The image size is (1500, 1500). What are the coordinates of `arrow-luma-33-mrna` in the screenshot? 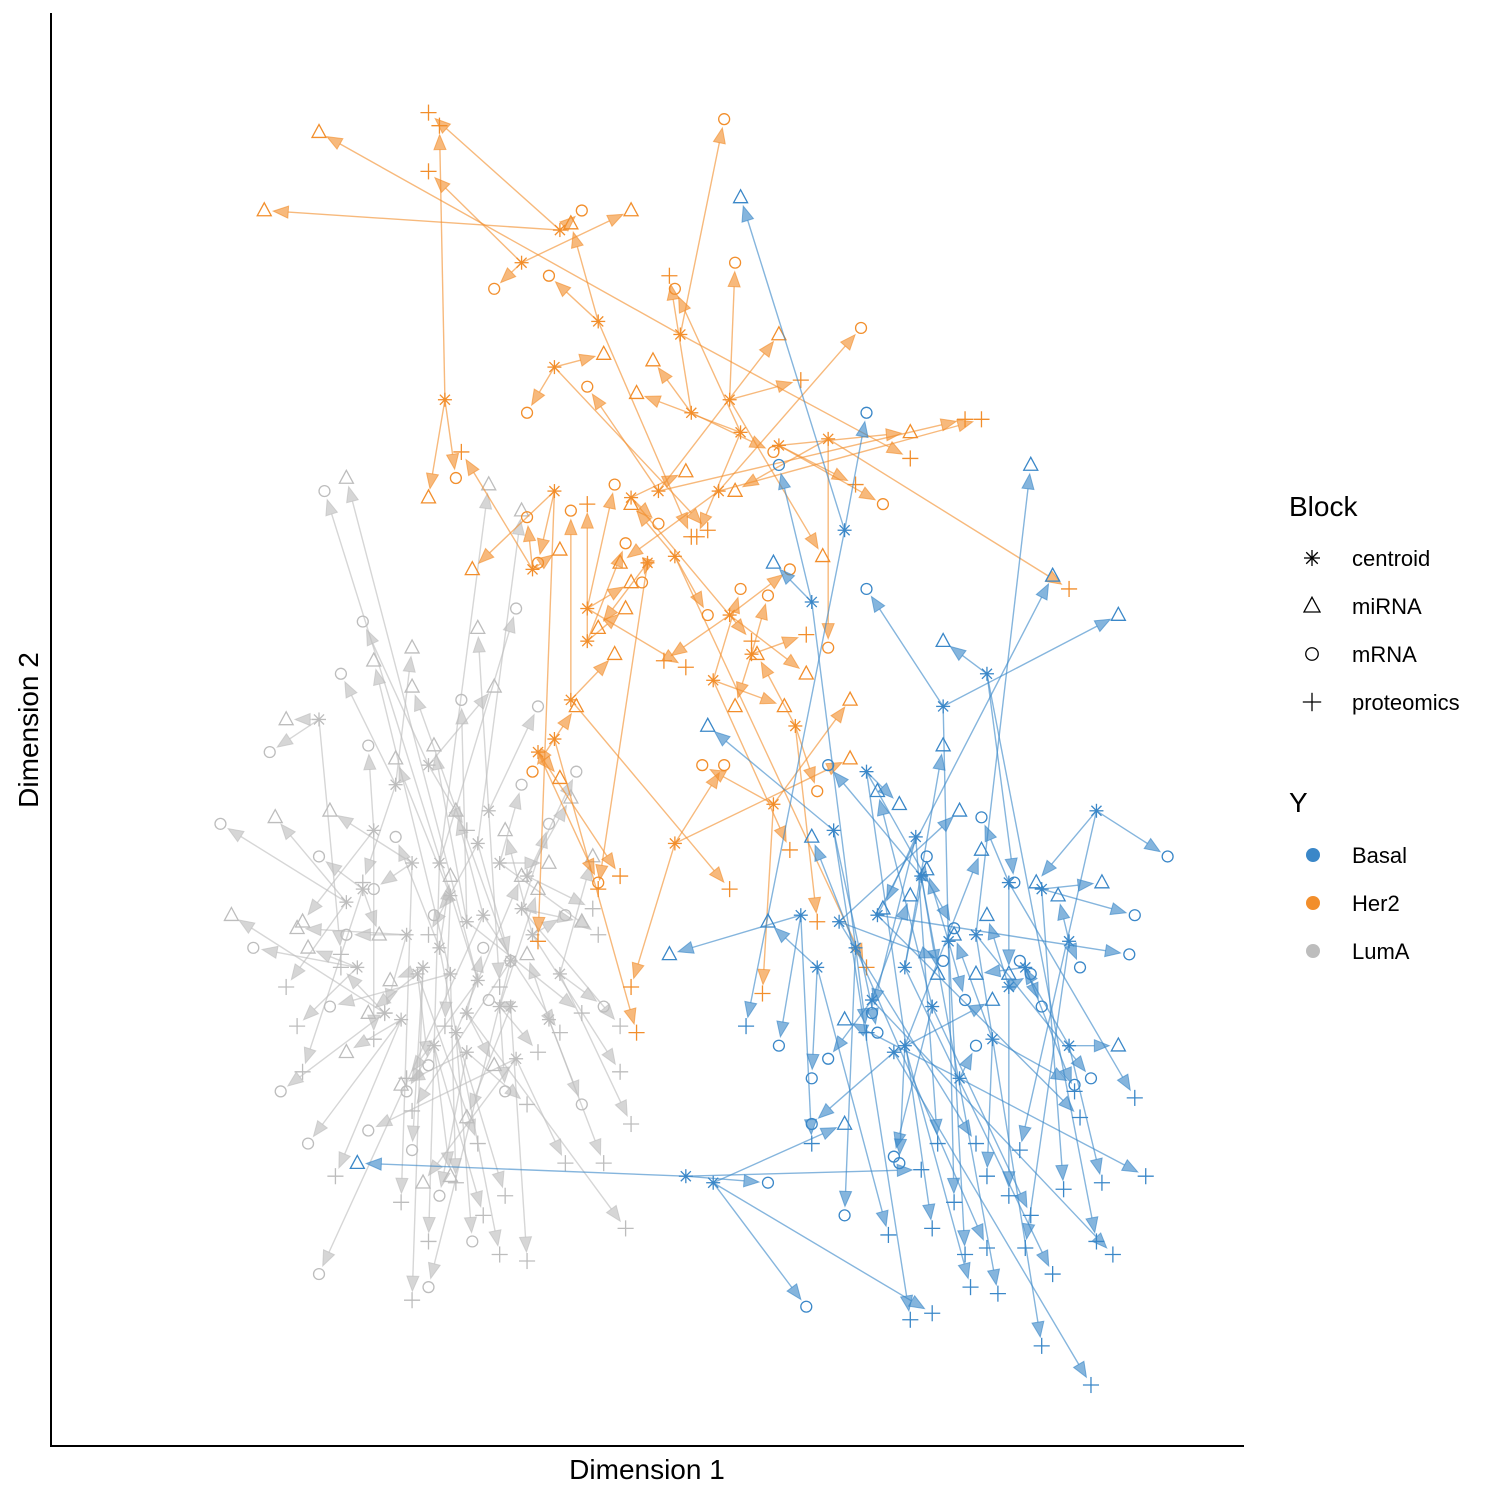 It's located at (508, 769).